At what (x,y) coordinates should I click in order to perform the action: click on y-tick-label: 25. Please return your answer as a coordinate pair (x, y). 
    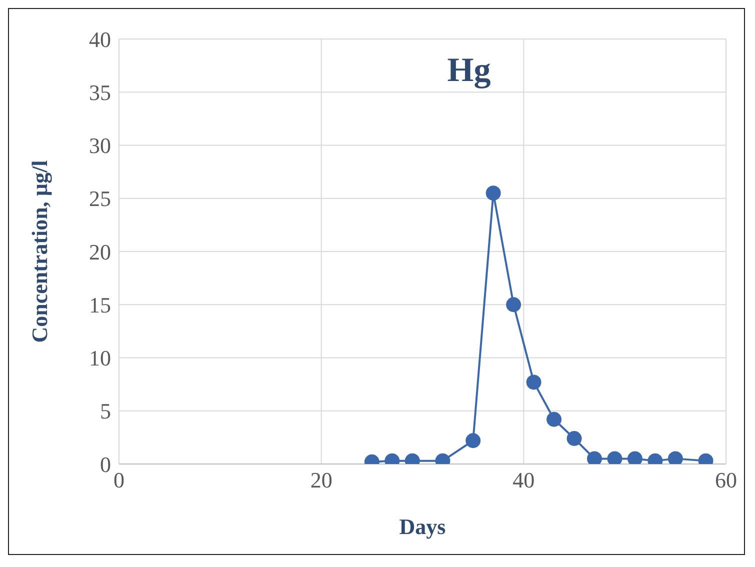
    Looking at the image, I should click on (100, 199).